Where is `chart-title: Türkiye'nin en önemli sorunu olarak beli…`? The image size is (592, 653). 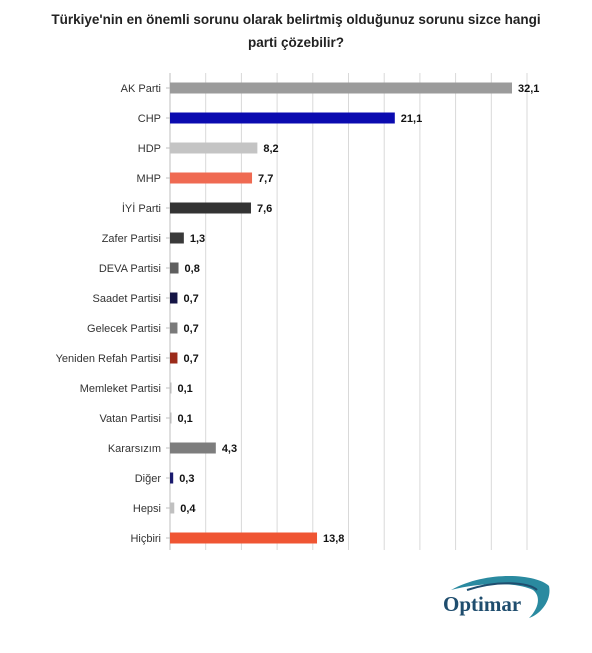
chart-title: Türkiye'nin en önemli sorunu olarak beli… is located at coordinates (296, 31).